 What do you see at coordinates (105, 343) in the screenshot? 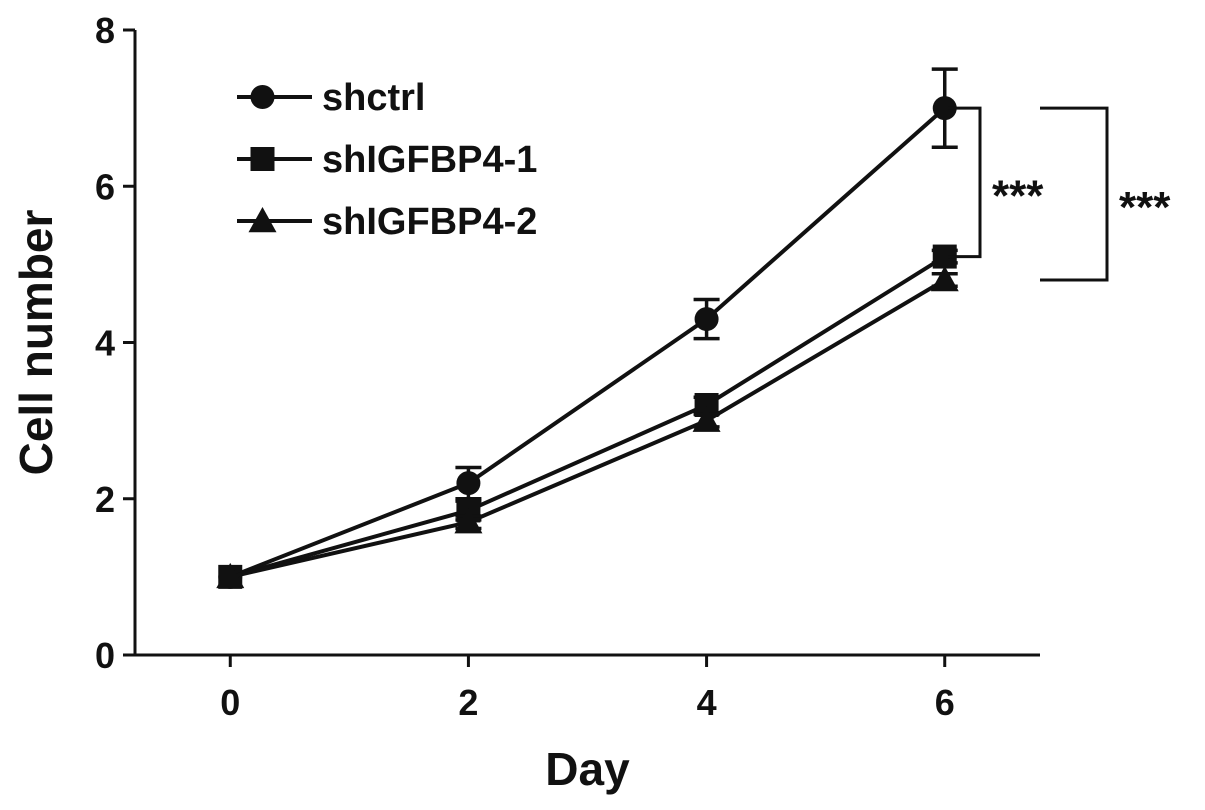
I see `y-tick-label: 4` at bounding box center [105, 343].